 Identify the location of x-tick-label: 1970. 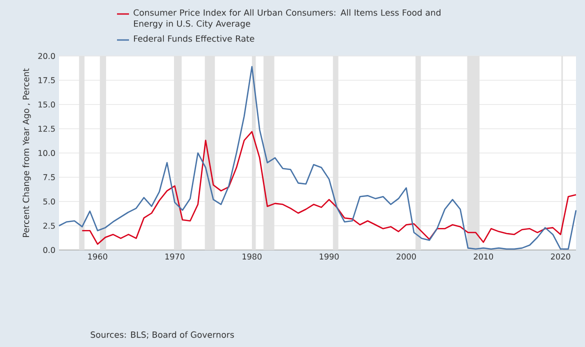
(174, 257).